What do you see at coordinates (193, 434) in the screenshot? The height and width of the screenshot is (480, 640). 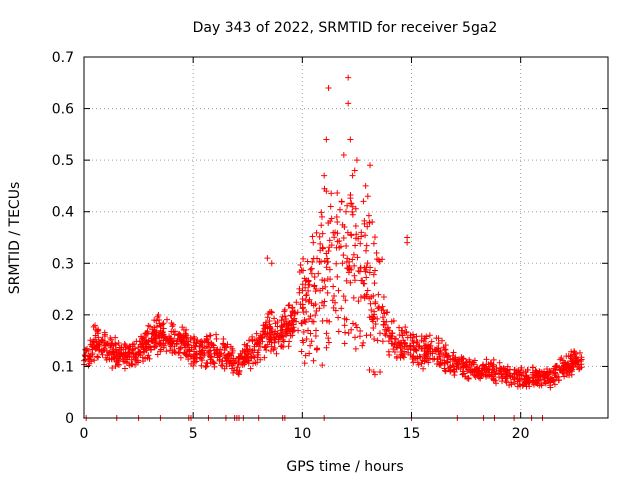 I see `x-tick-label: 5` at bounding box center [193, 434].